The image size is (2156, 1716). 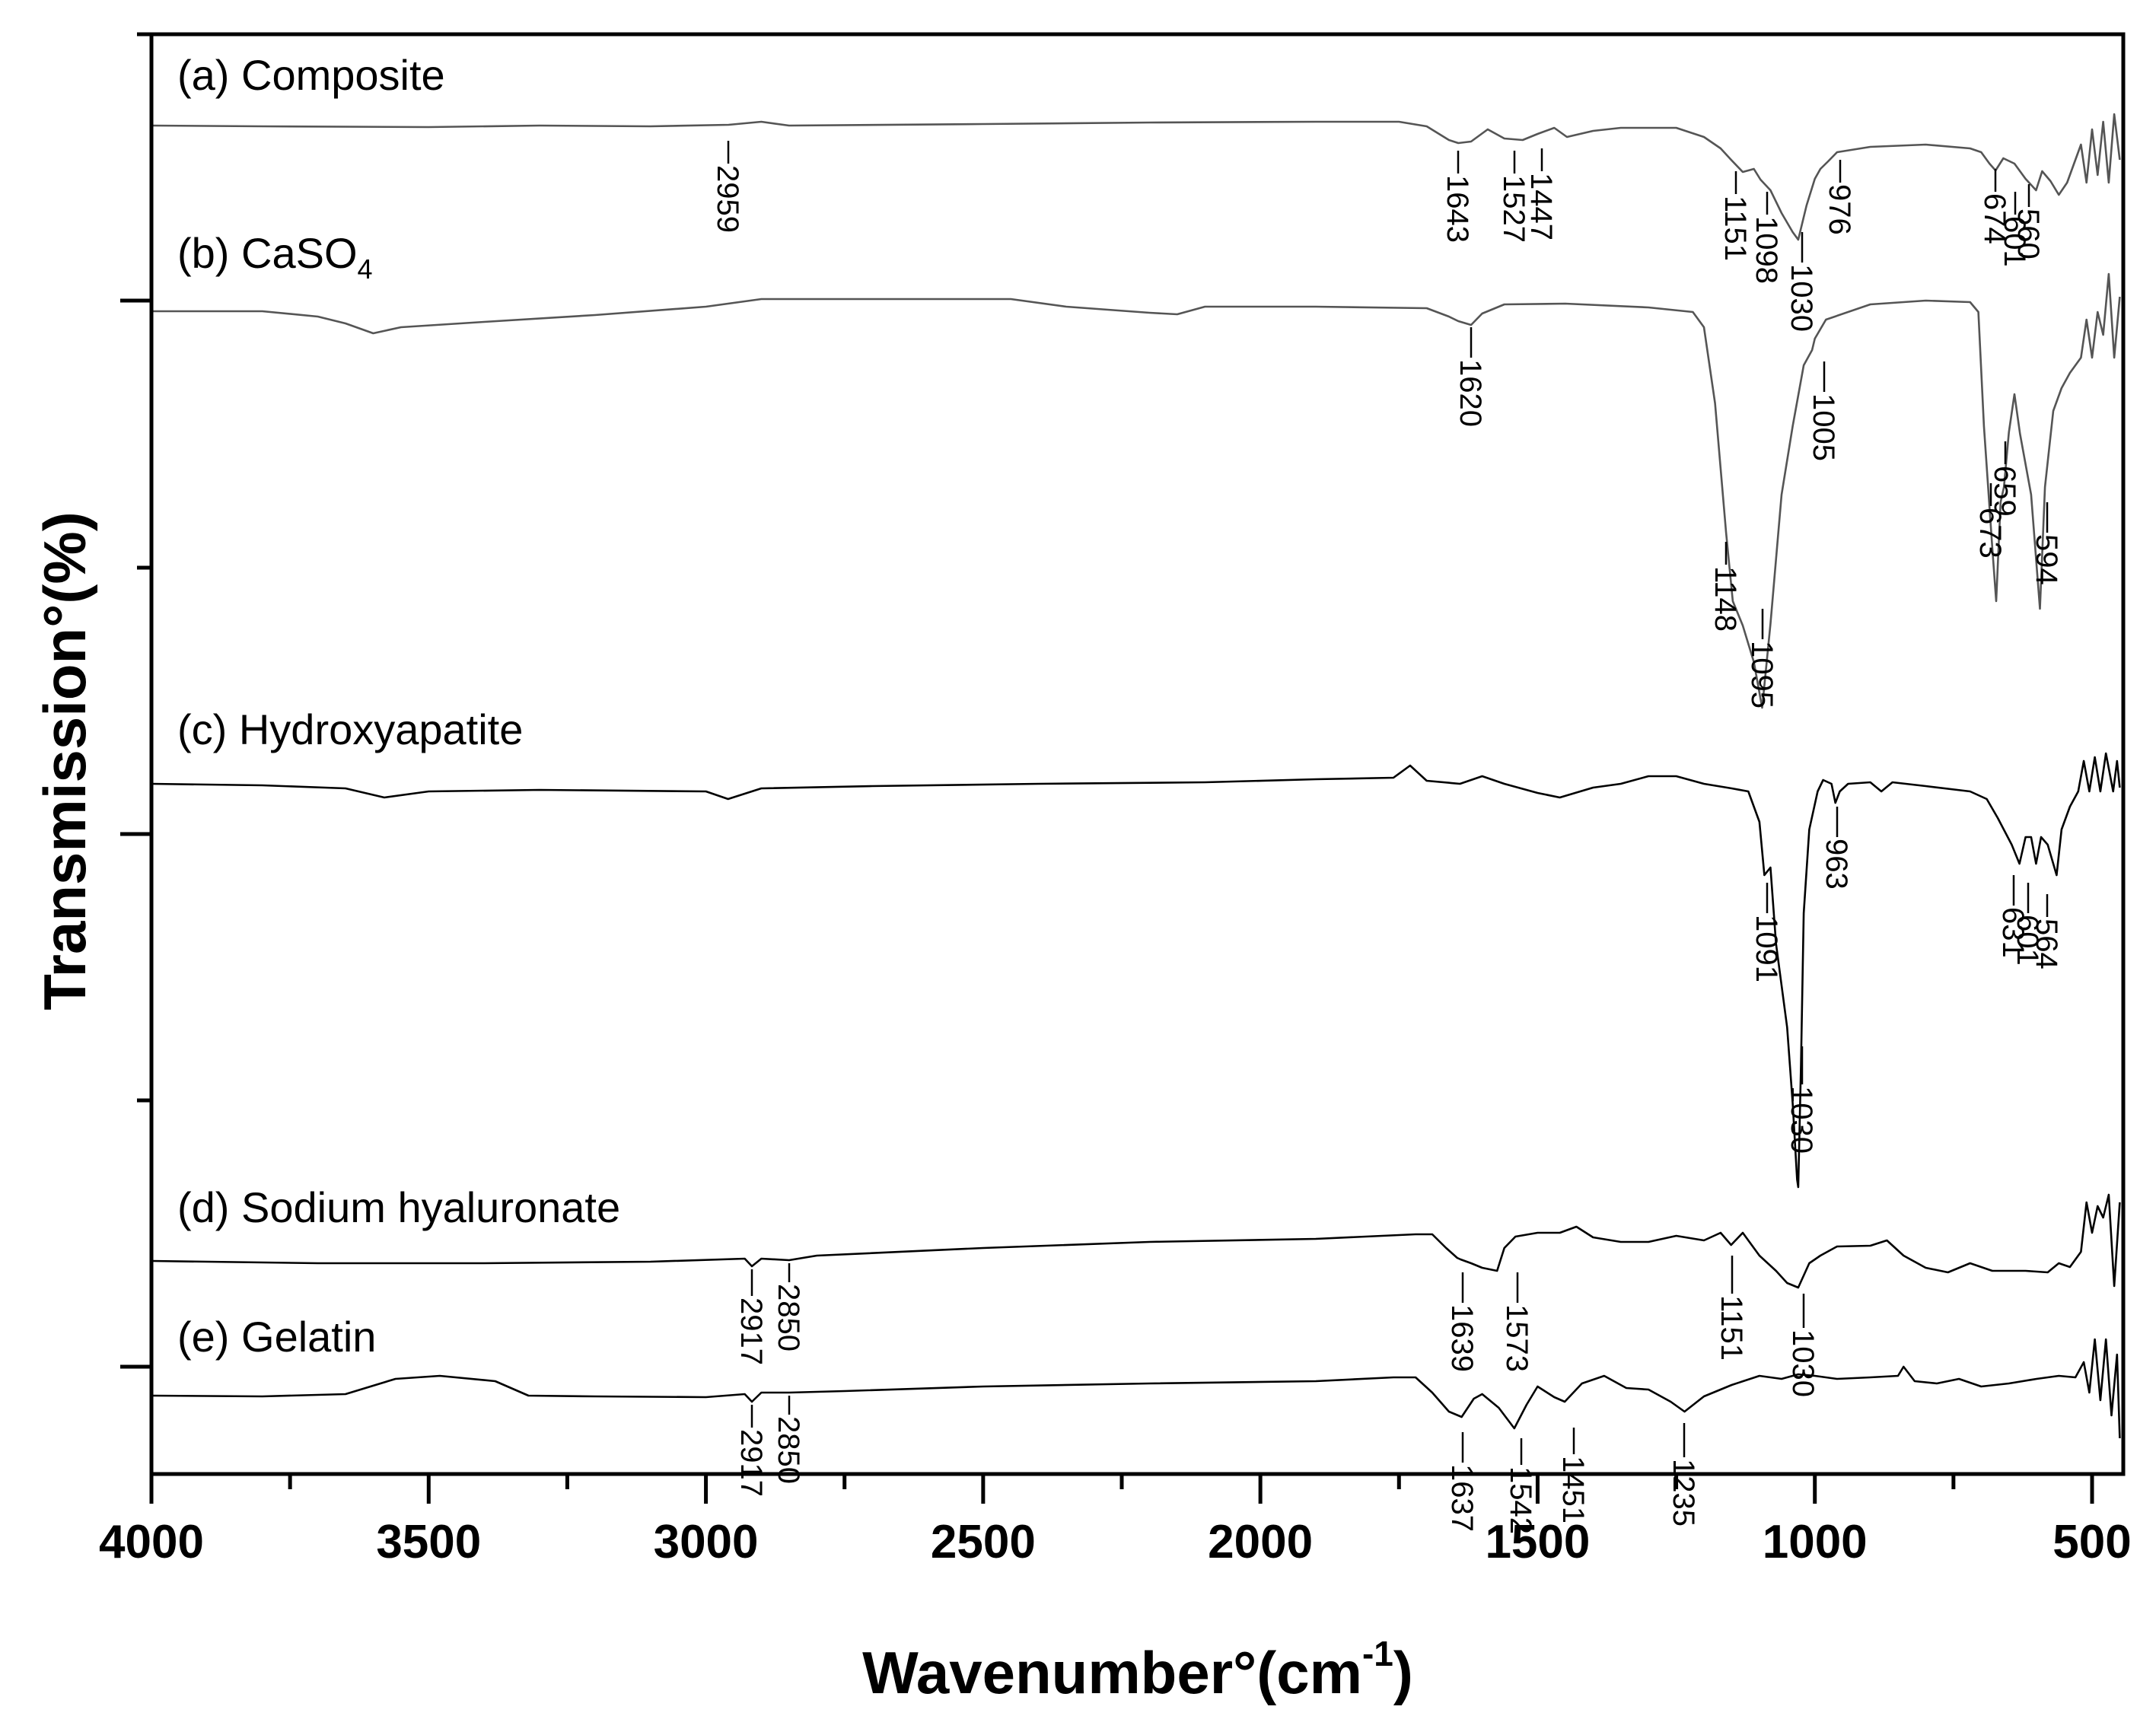 What do you see at coordinates (788, 1317) in the screenshot?
I see `peak-label: 2850` at bounding box center [788, 1317].